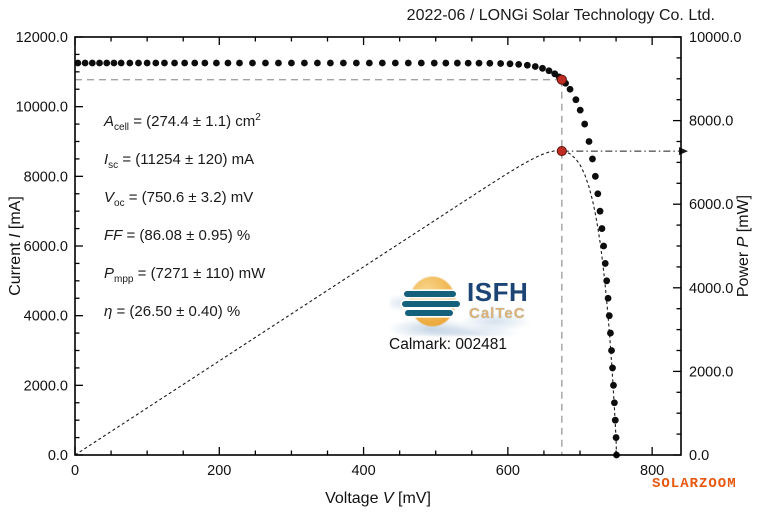 This screenshot has width=759, height=516. I want to click on param-efficiency: η = (26.50 ± 0.40) %, so click(172, 311).